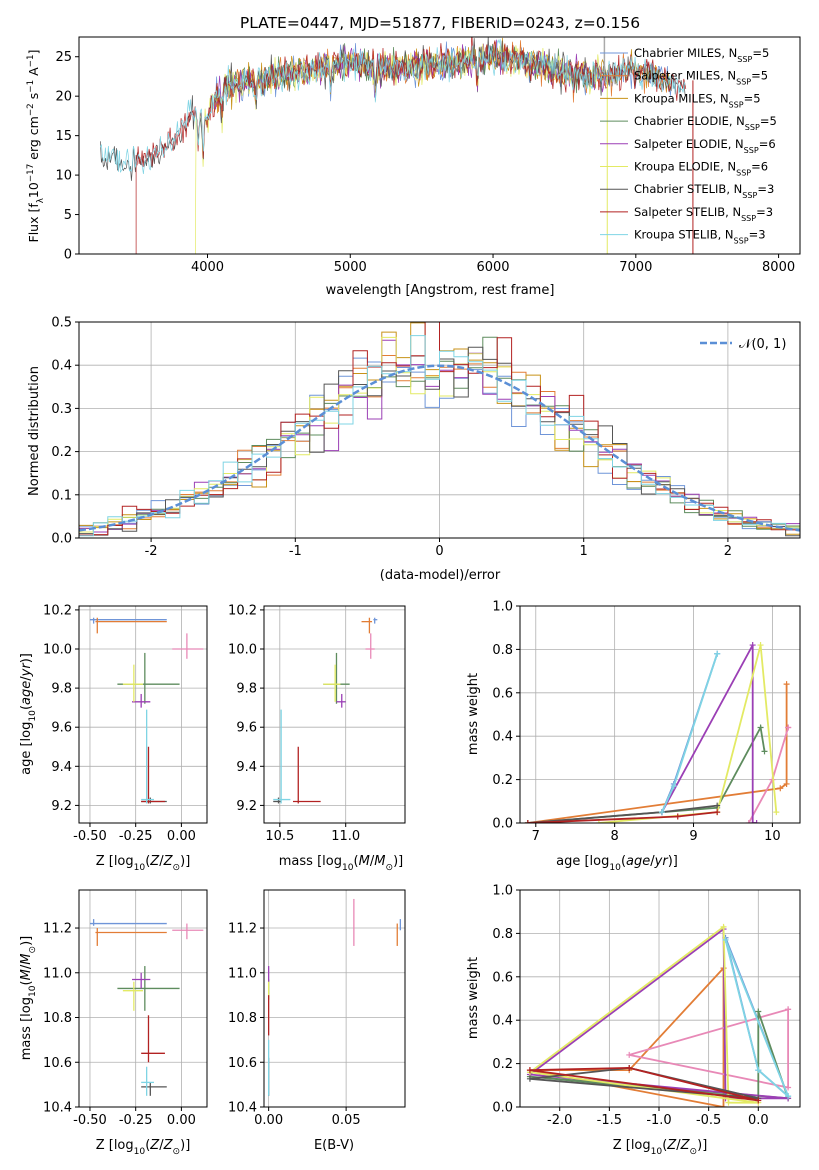 This screenshot has height=1170, width=819. Describe the element at coordinates (151, 551) in the screenshot. I see `x-tick-label: -2` at that location.